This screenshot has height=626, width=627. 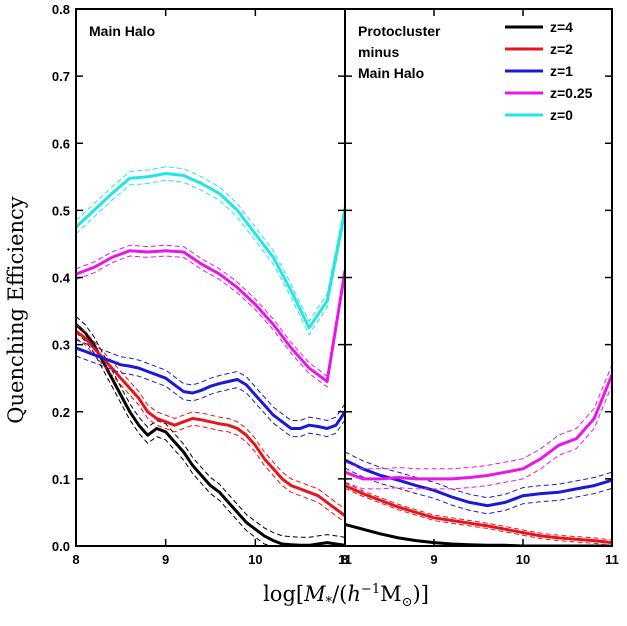 What do you see at coordinates (61, 479) in the screenshot?
I see `y-tick-label: 0.1` at bounding box center [61, 479].